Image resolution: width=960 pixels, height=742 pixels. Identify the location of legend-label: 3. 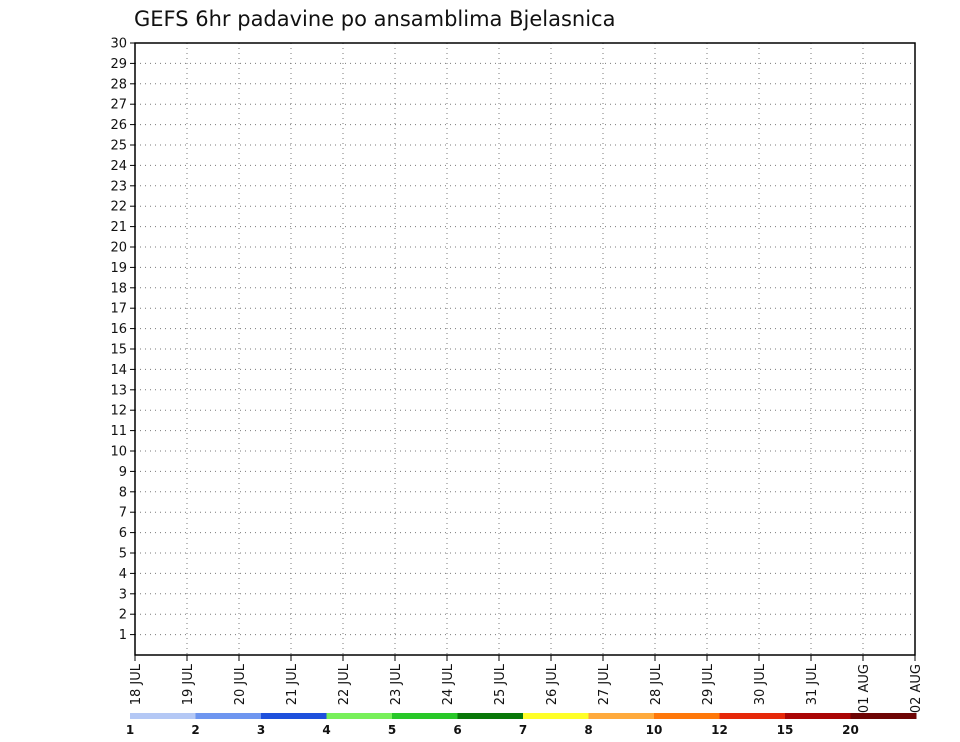
(261, 730).